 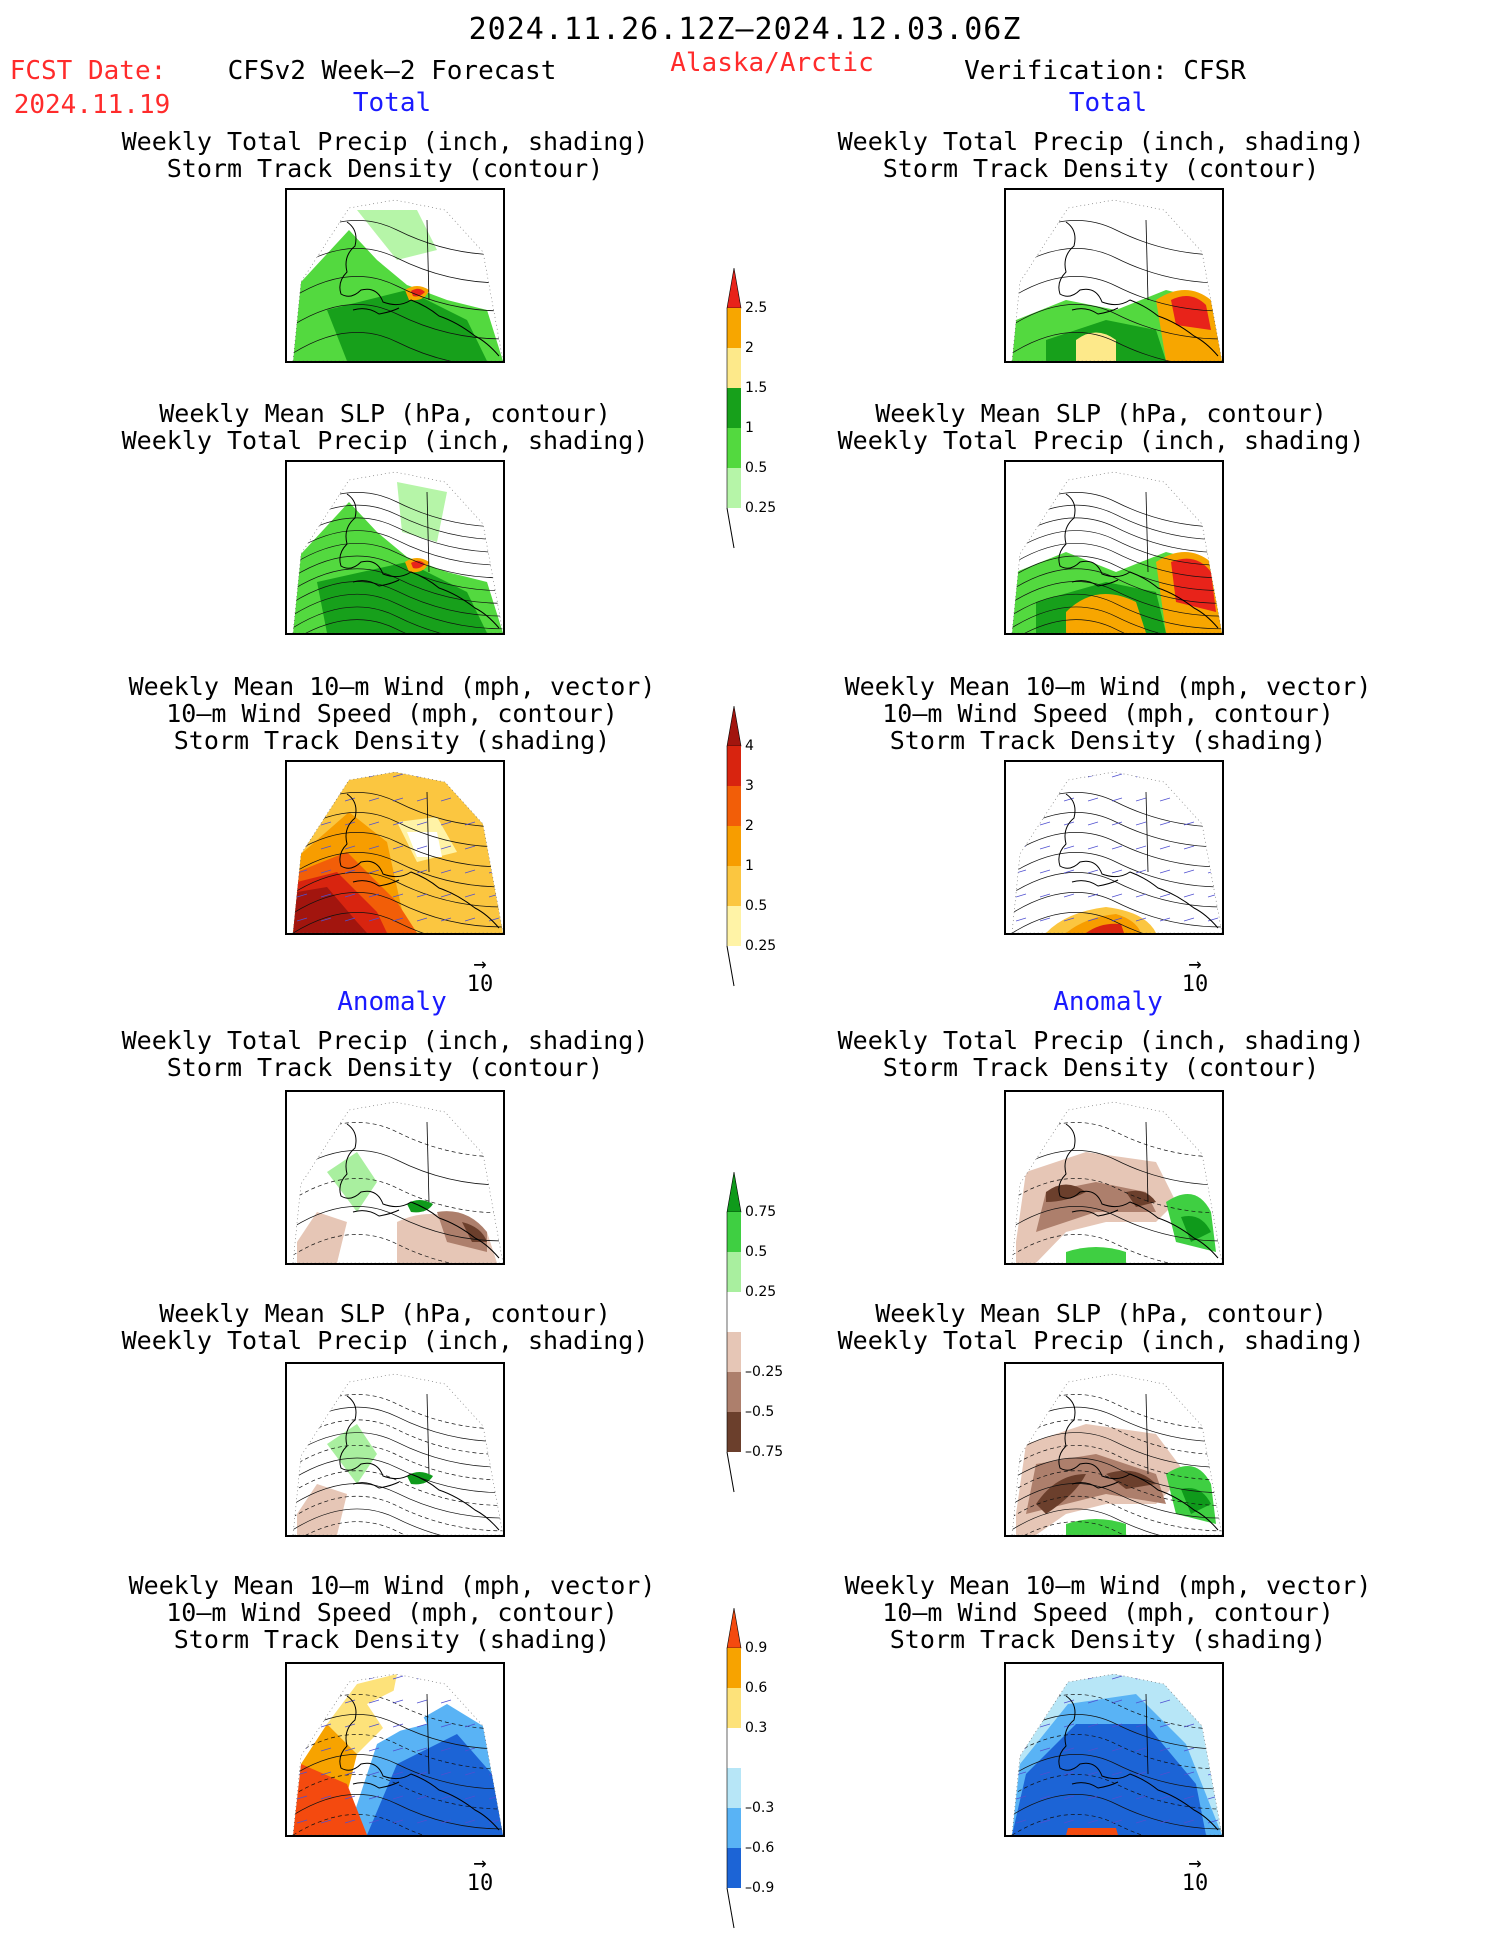 I want to click on border-line, so click(x=428, y=260).